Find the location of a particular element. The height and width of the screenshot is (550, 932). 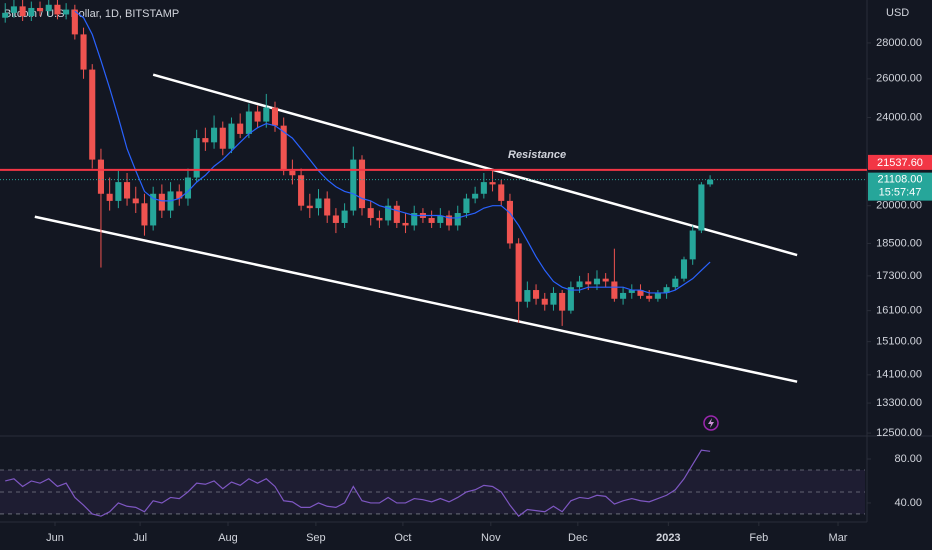

annotation: Resistance is located at coordinates (537, 155).